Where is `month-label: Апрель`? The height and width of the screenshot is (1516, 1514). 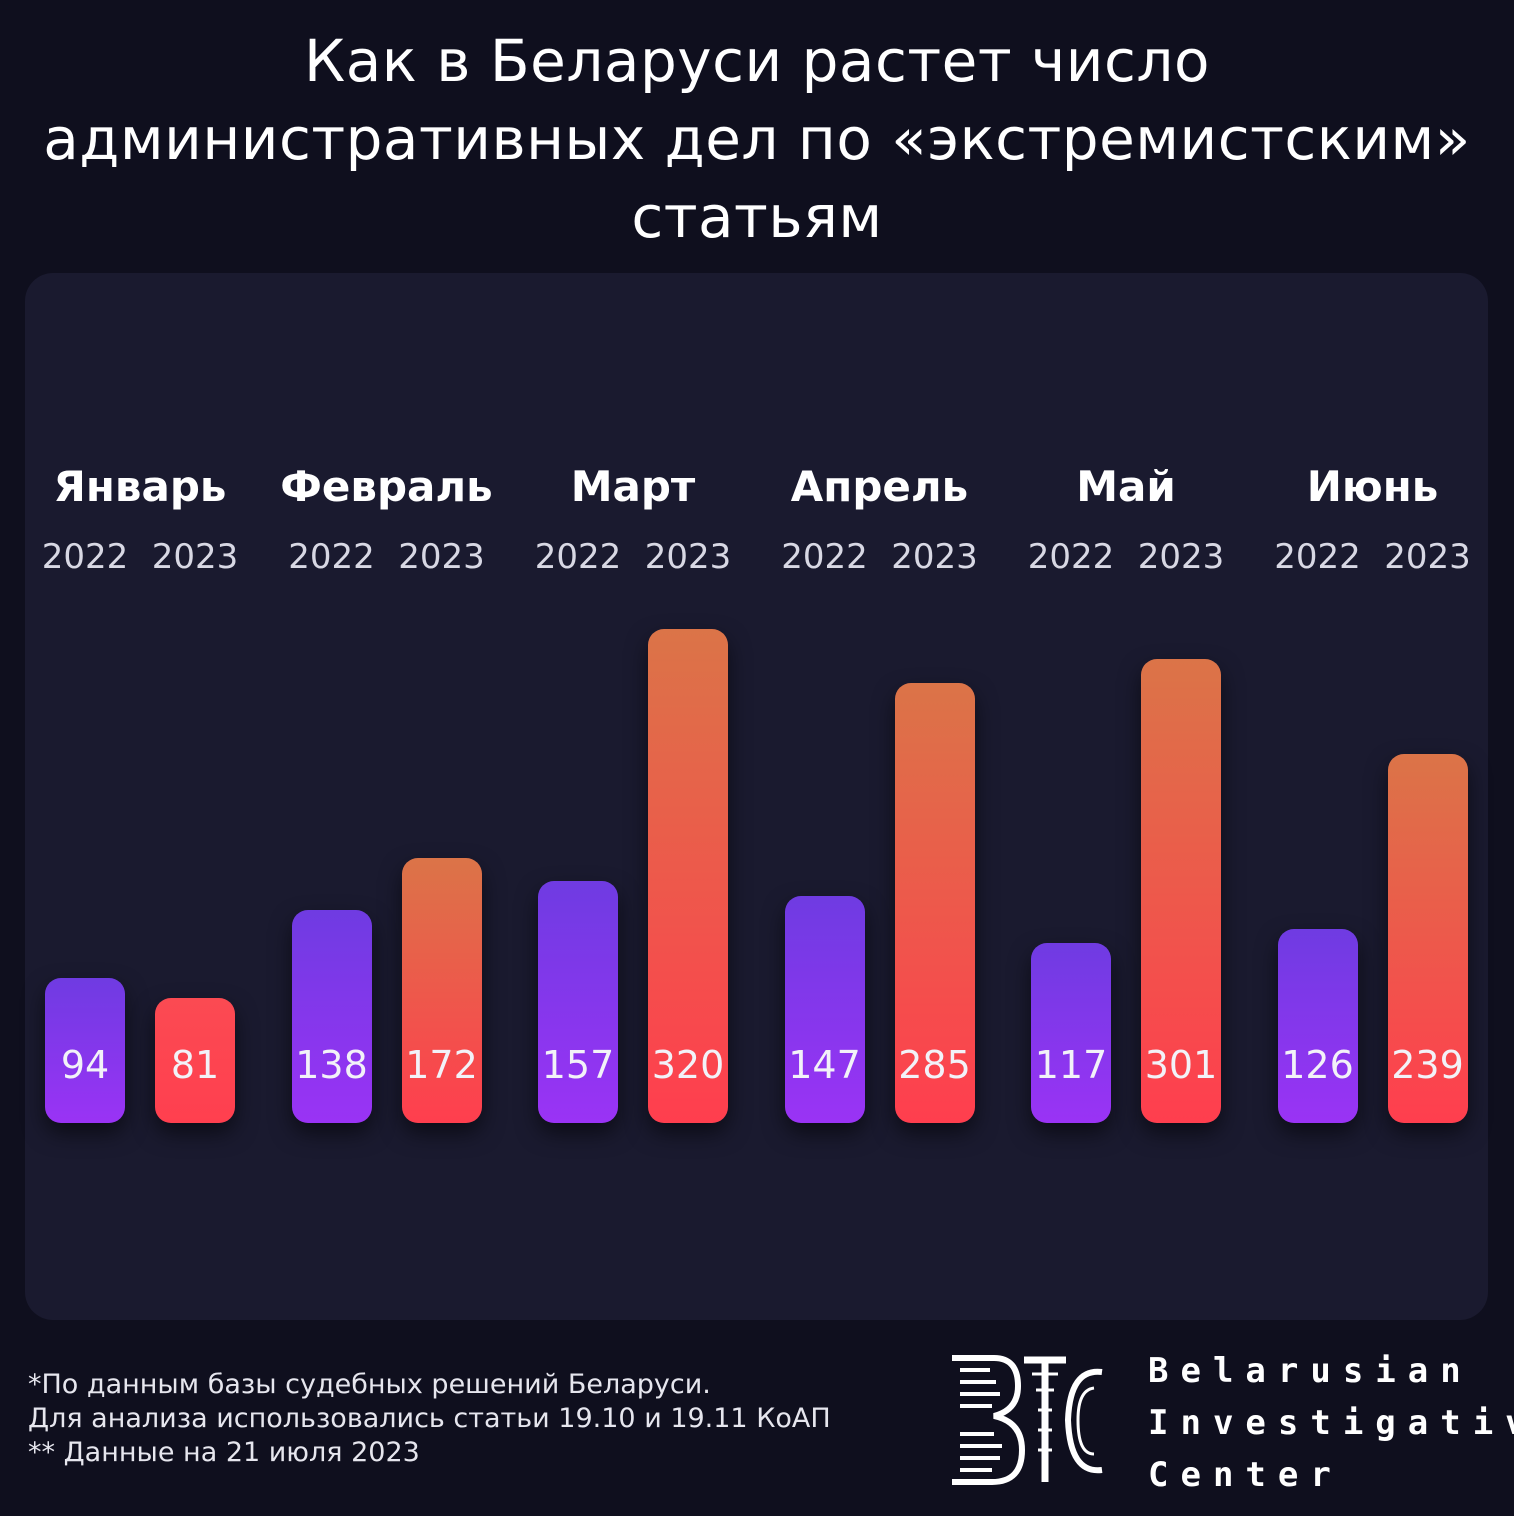 month-label: Апрель is located at coordinates (879, 486).